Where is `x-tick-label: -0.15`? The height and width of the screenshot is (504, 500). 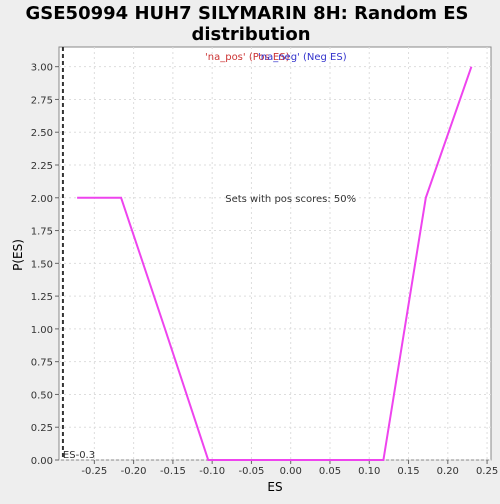
x-tick-label: -0.15 is located at coordinates (173, 471).